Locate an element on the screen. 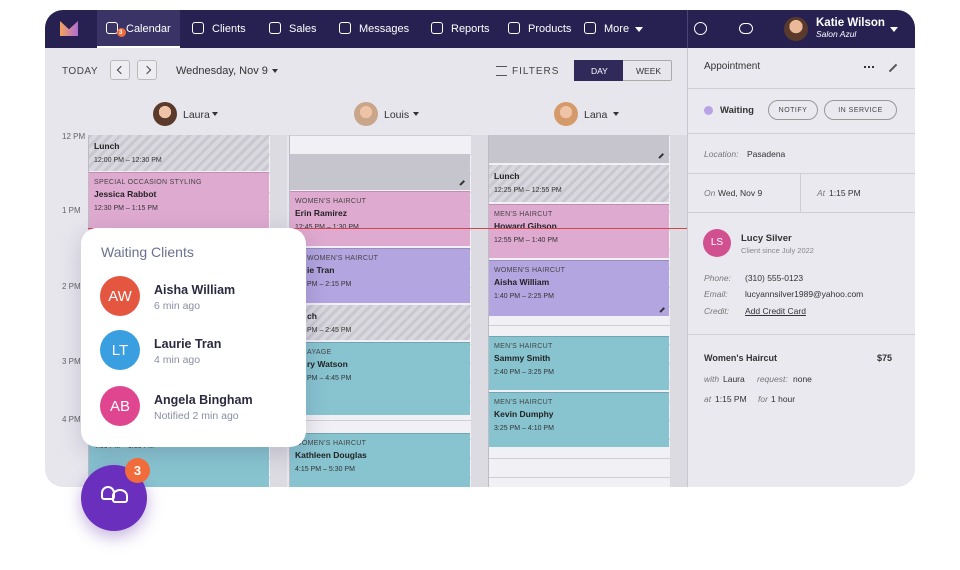 The image size is (960, 570). next-button is located at coordinates (147, 70).